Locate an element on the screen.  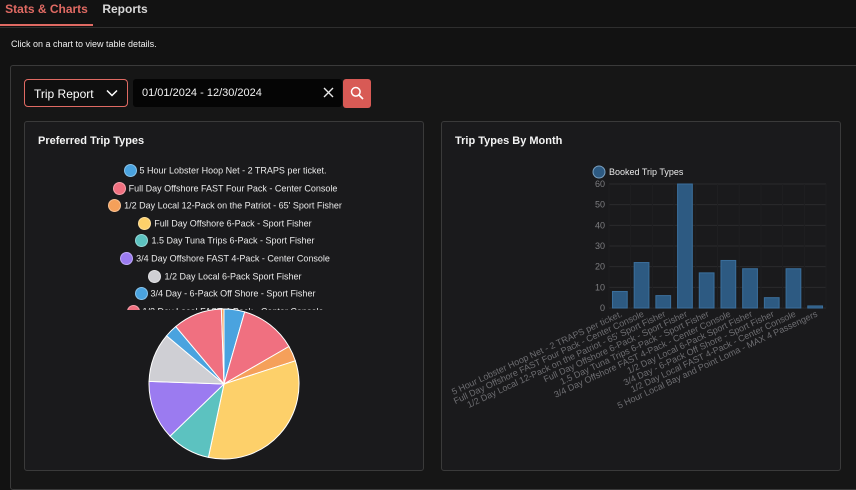
y-tick-label: 50 is located at coordinates (600, 205).